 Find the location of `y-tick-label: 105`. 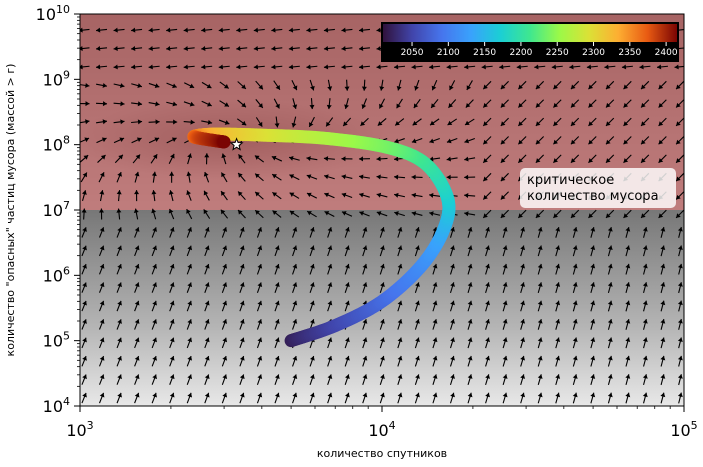

y-tick-label: 105 is located at coordinates (56, 340).